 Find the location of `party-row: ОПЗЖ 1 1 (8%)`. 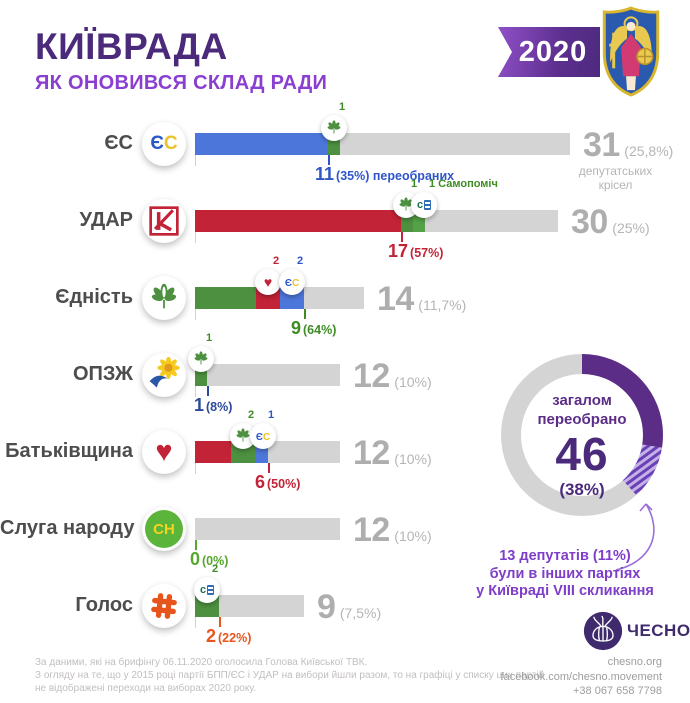

party-row: ОПЗЖ 1 1 (8%) is located at coordinates (345, 373).